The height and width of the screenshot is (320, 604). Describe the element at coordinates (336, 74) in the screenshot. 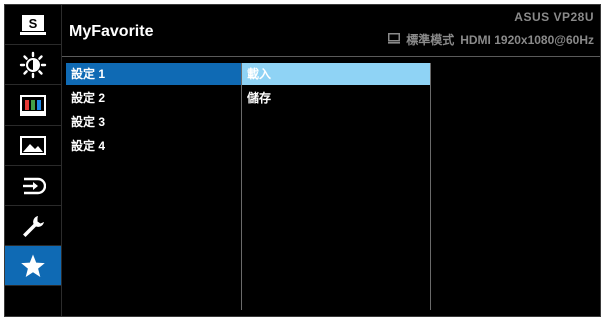

I see `load-option: 載入` at that location.